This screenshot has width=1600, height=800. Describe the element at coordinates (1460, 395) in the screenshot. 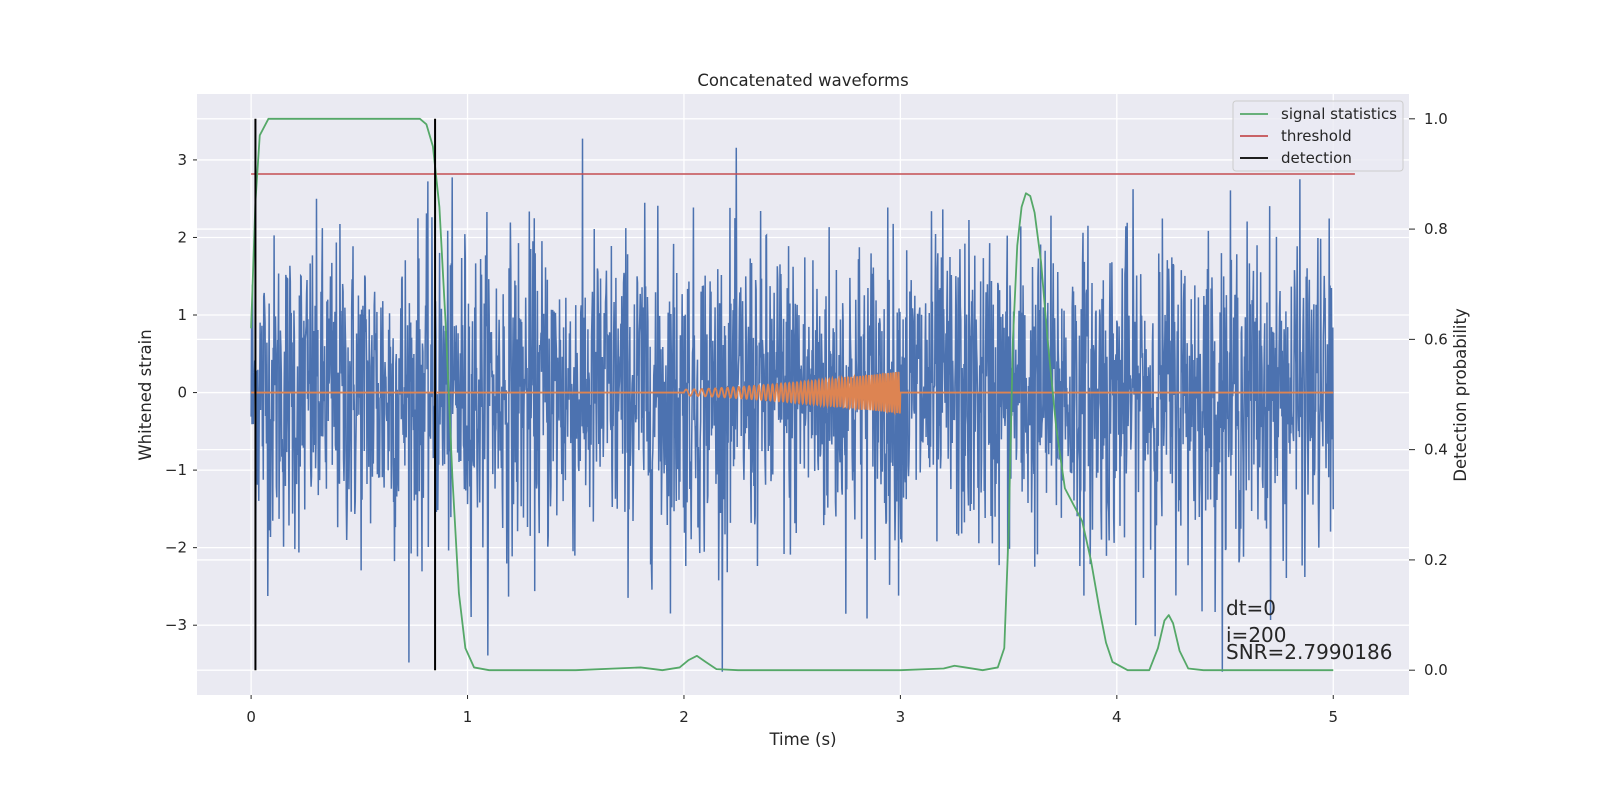

I see `y2-axis-label: Detection probability` at that location.